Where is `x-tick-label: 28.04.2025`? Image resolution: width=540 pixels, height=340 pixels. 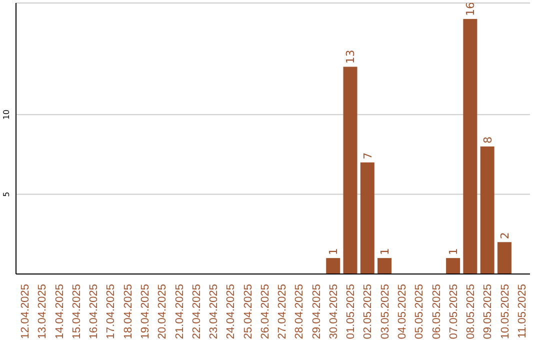
x-tick-label: 28.04.2025 is located at coordinates (300, 312).